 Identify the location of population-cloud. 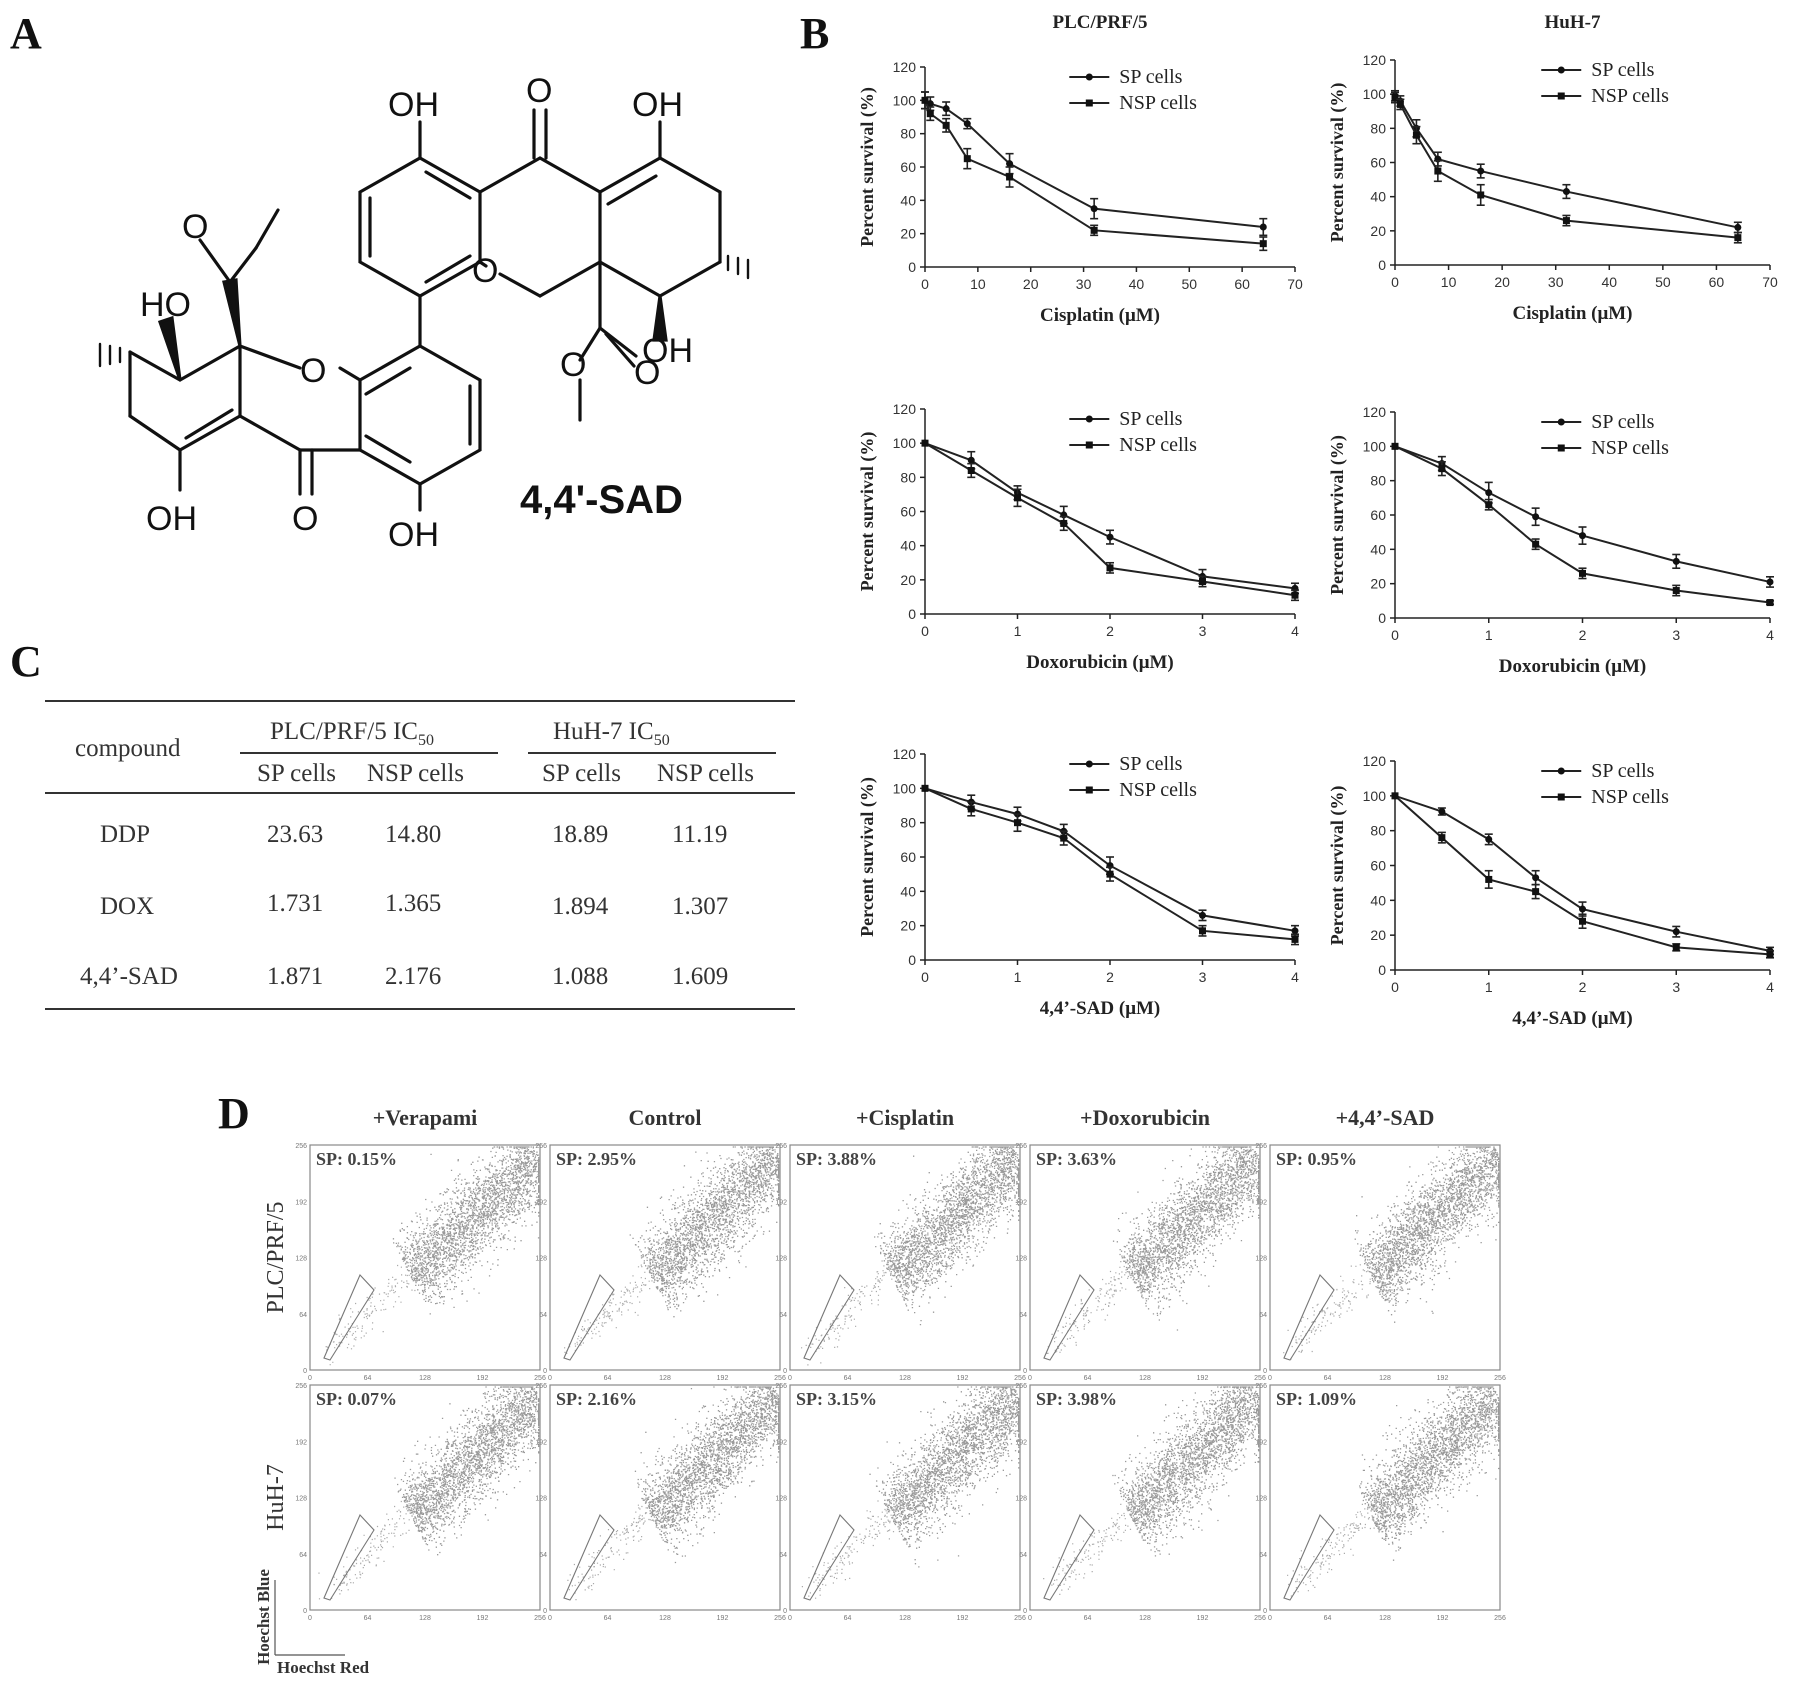
(1186, 1238).